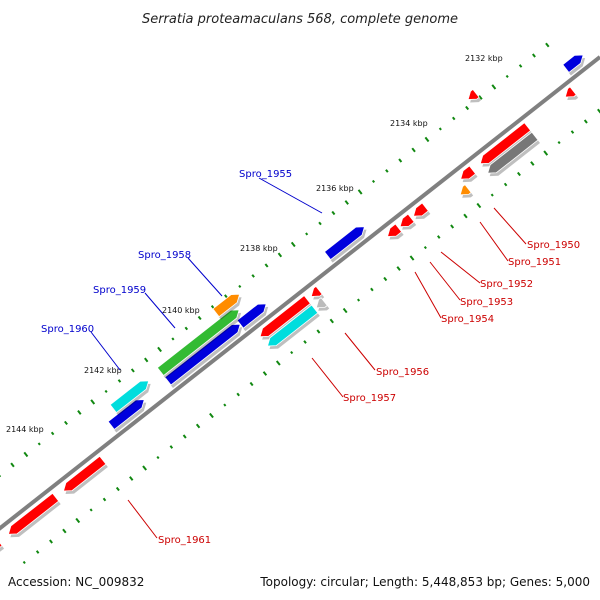 Image resolution: width=600 pixels, height=600 pixels. I want to click on gene-label-spro-1950: Spro_1950, so click(553, 245).